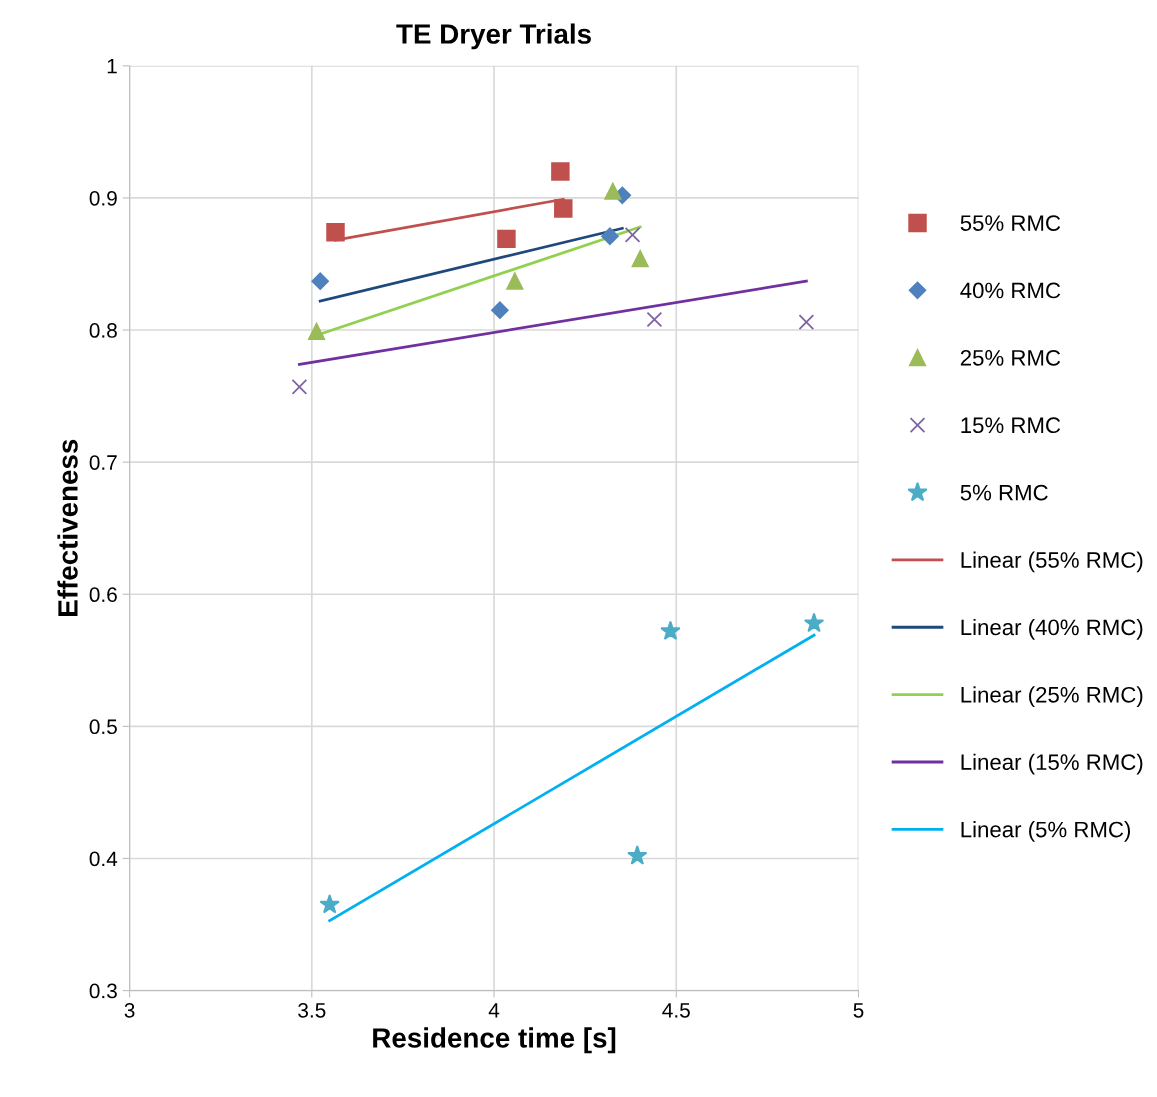  What do you see at coordinates (676, 1010) in the screenshot?
I see `x-tick-label: 4.5` at bounding box center [676, 1010].